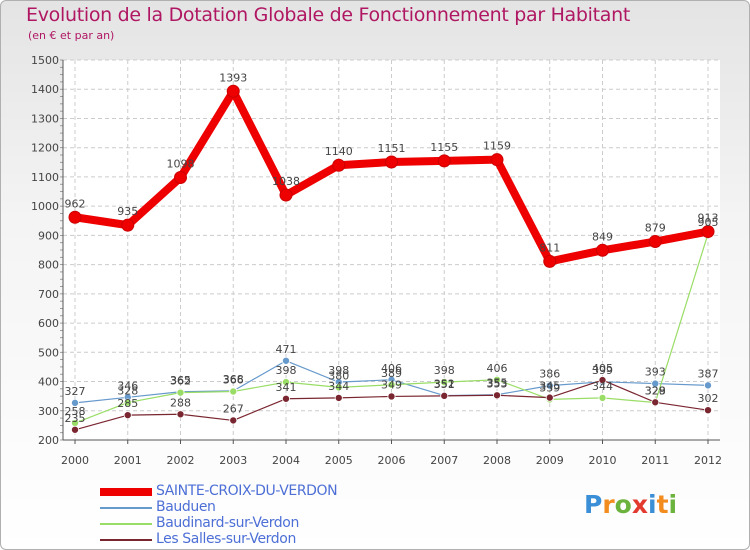  What do you see at coordinates (45, 118) in the screenshot?
I see `y-tick-label: 1300` at bounding box center [45, 118].